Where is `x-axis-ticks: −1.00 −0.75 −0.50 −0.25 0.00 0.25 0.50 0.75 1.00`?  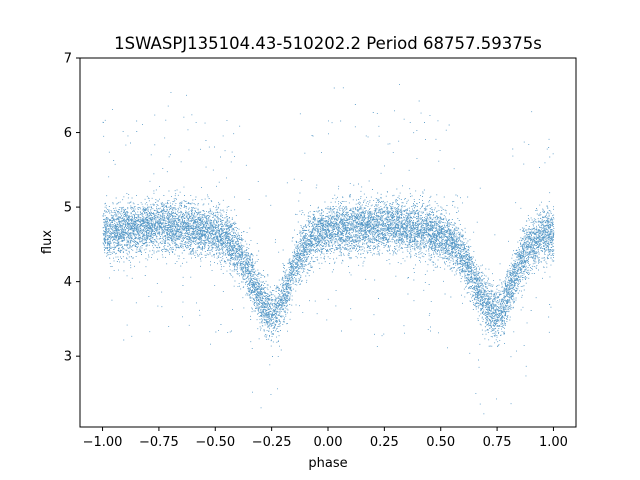
x-axis-ticks: −1.00 −0.75 −0.50 −0.25 0.00 0.25 0.50 0.75 1.00 is located at coordinates (325, 438).